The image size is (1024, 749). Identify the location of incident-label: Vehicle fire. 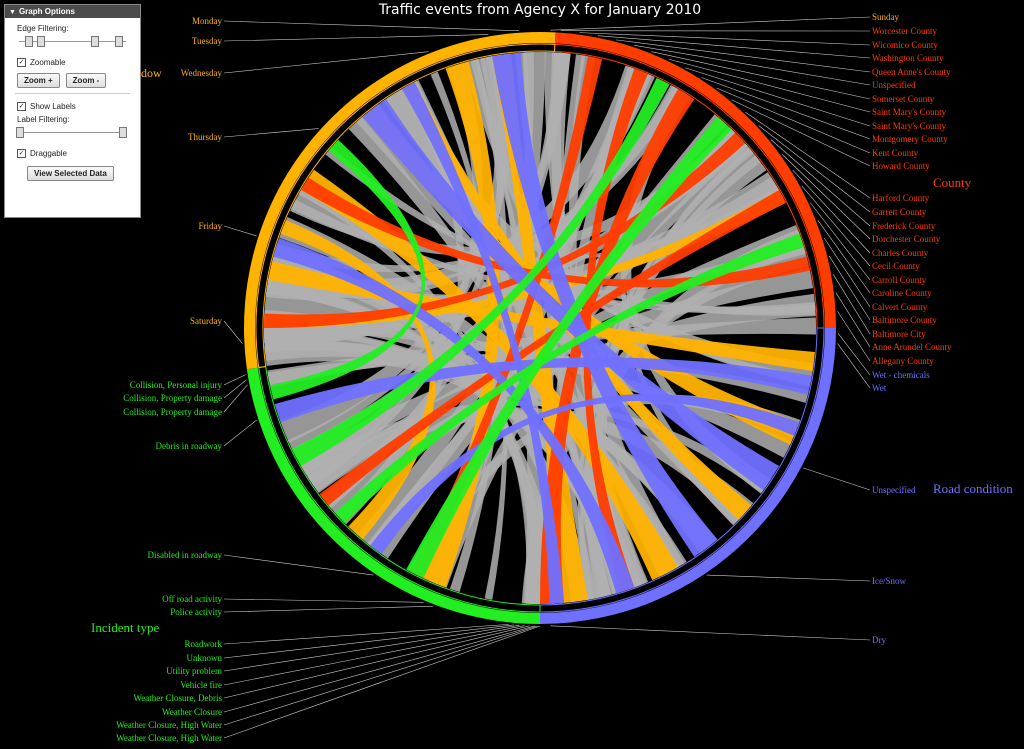
(201, 685).